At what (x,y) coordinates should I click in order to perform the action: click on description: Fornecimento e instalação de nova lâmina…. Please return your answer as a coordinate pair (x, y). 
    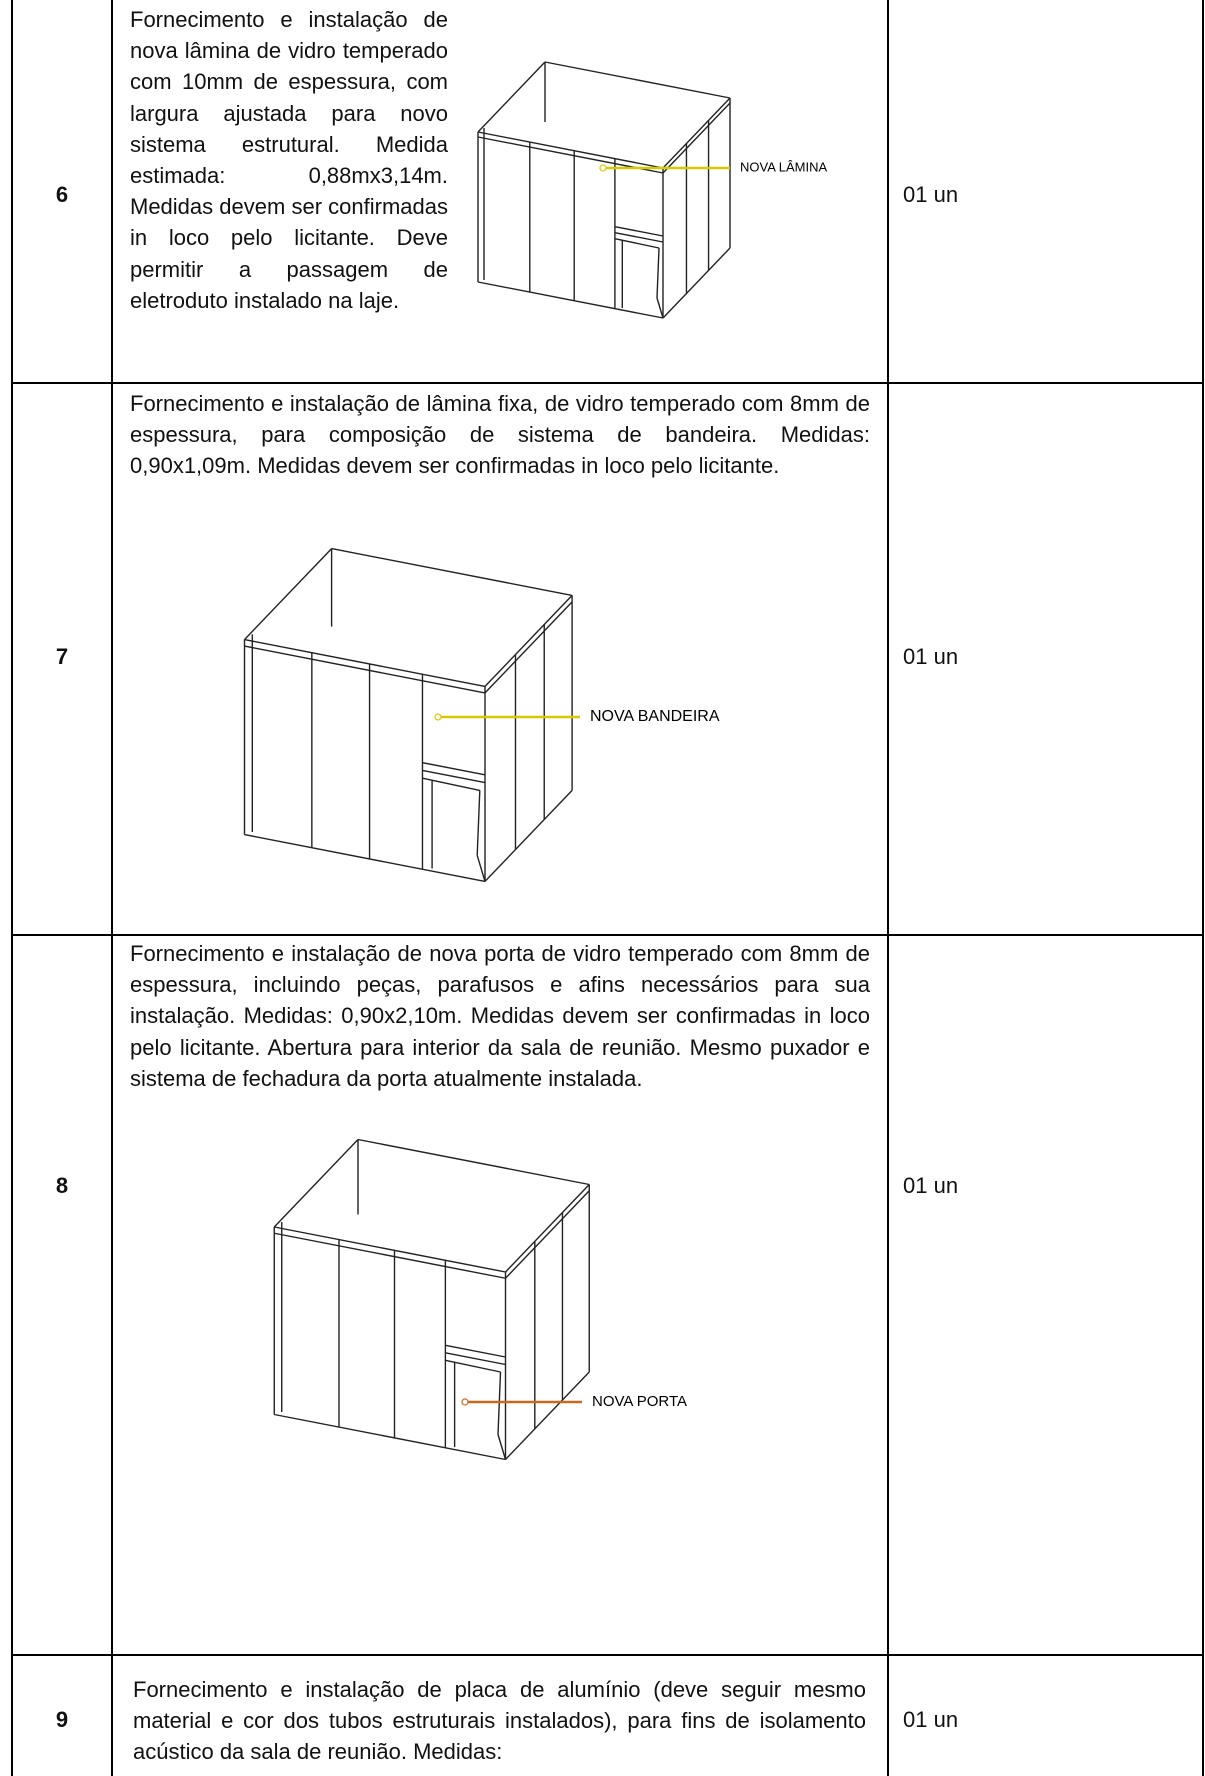
    Looking at the image, I should click on (289, 160).